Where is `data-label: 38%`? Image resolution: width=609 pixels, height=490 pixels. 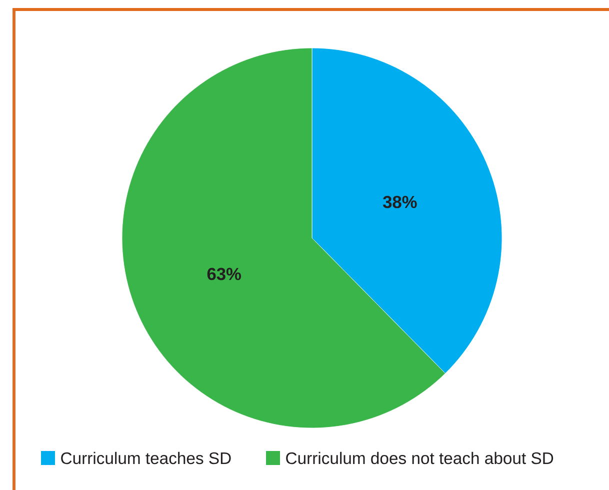
data-label: 38% is located at coordinates (399, 202).